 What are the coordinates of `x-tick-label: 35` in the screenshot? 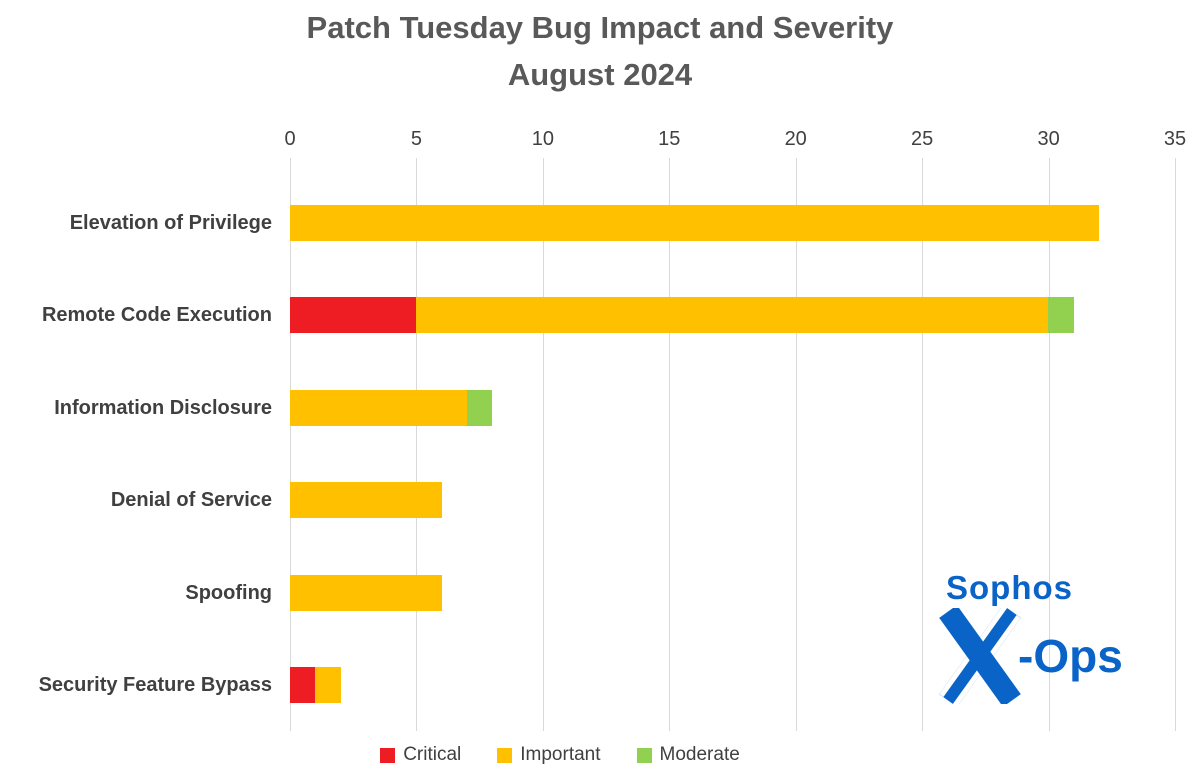 It's located at (1175, 139).